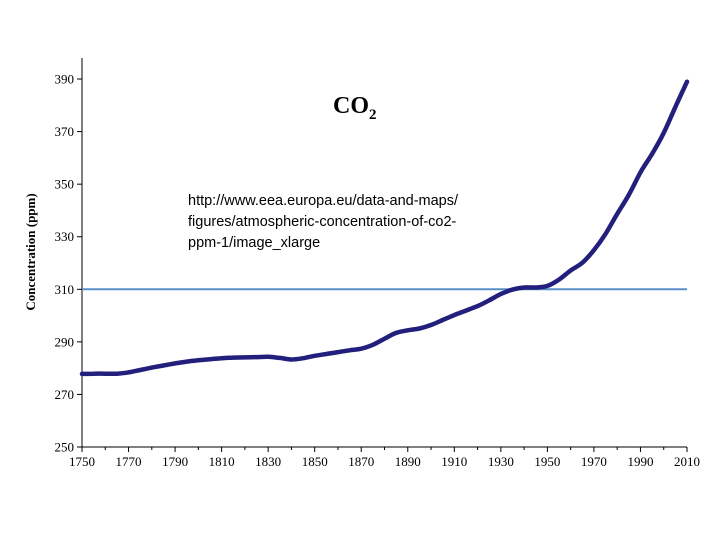  What do you see at coordinates (65, 341) in the screenshot?
I see `y-tick-label: 290` at bounding box center [65, 341].